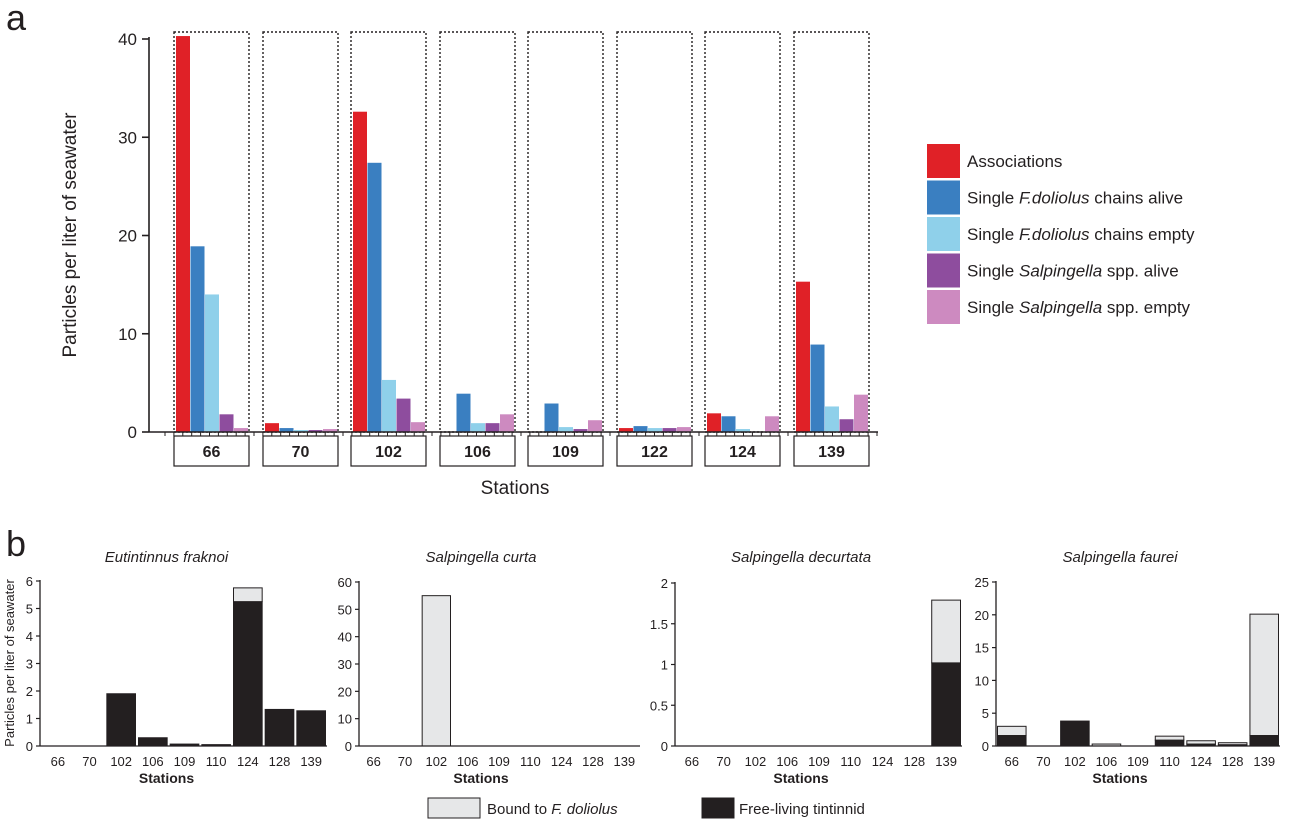 Image resolution: width=1291 pixels, height=822 pixels. I want to click on y-tick-label: 4, so click(29, 636).